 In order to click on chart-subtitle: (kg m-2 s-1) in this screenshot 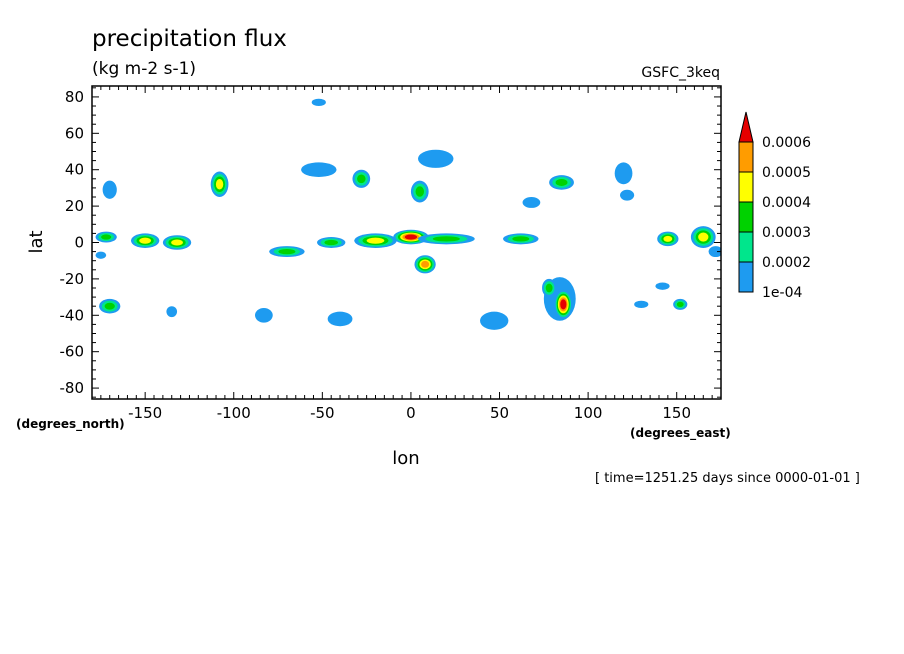, I will do `click(144, 69)`.